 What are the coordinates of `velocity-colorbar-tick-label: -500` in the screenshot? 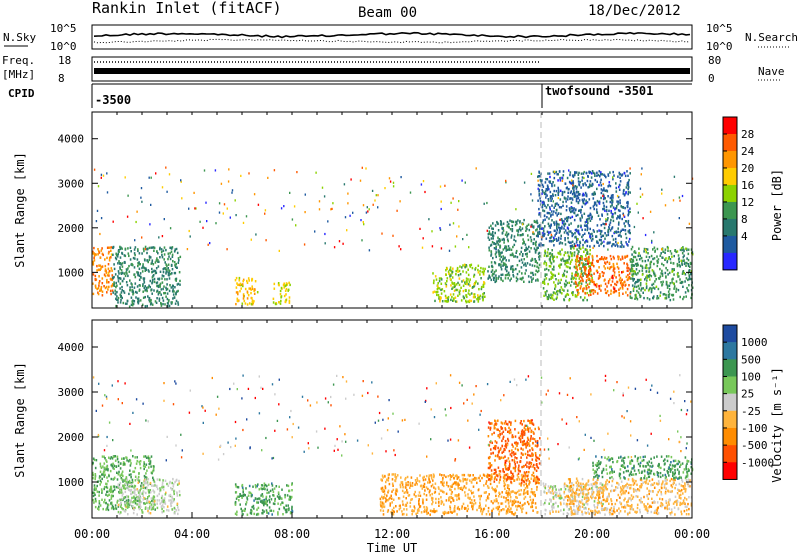 It's located at (754, 445).